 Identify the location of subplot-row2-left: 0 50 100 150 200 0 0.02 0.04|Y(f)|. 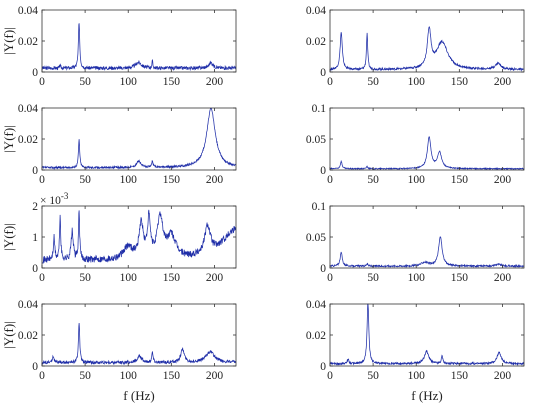
(119, 144).